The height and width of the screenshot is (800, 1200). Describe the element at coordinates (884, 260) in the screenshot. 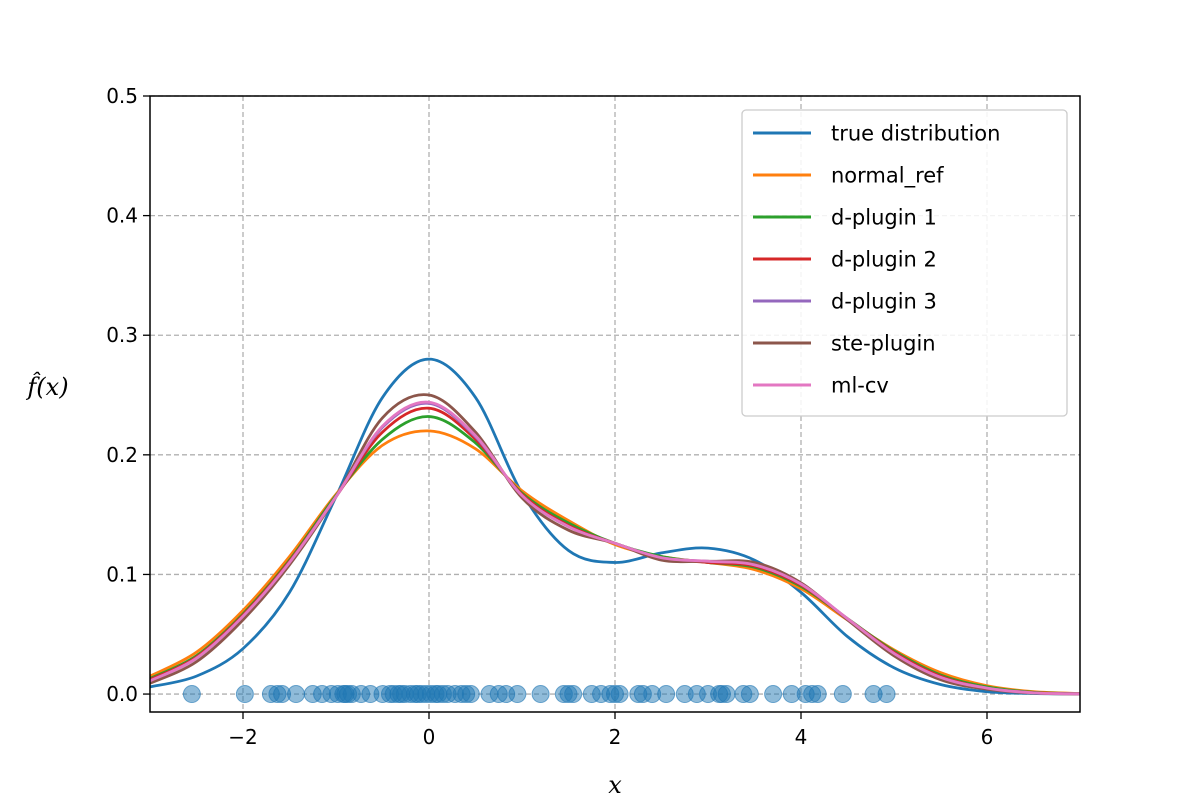

I see `legend-label-d-plugin-2: d-plugin 2` at that location.